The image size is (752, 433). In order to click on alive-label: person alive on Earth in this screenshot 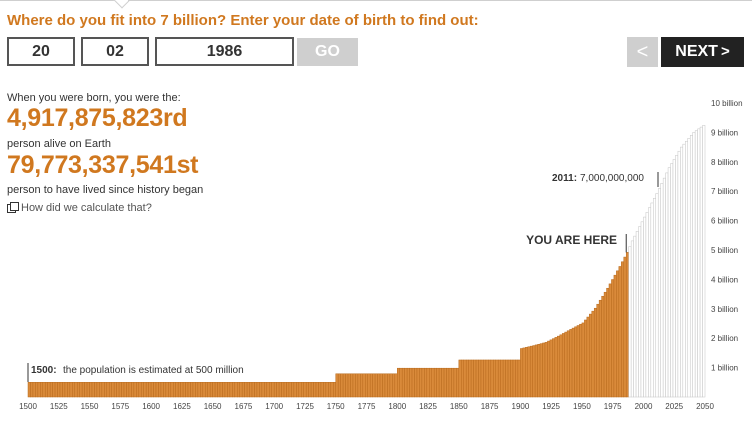, I will do `click(59, 144)`.